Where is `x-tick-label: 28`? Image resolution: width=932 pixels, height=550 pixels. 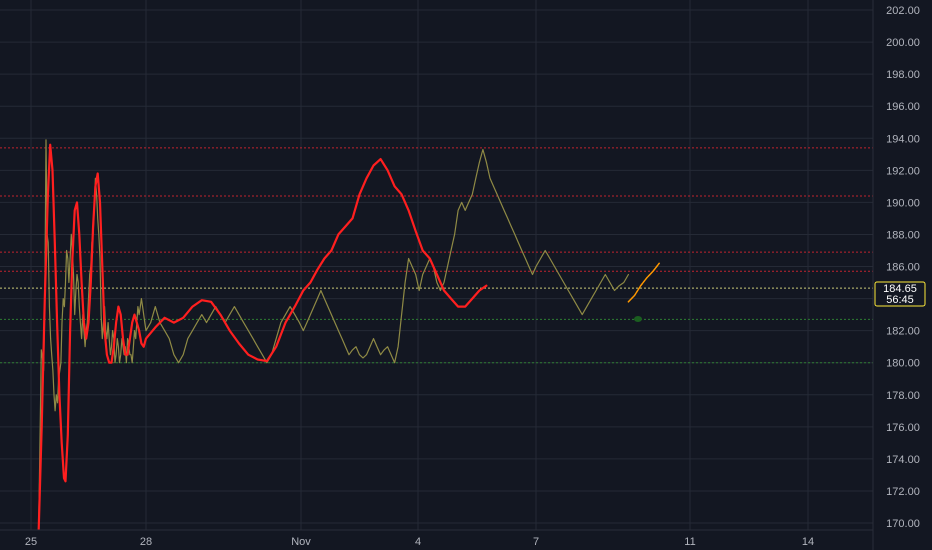
x-tick-label: 28 is located at coordinates (146, 542).